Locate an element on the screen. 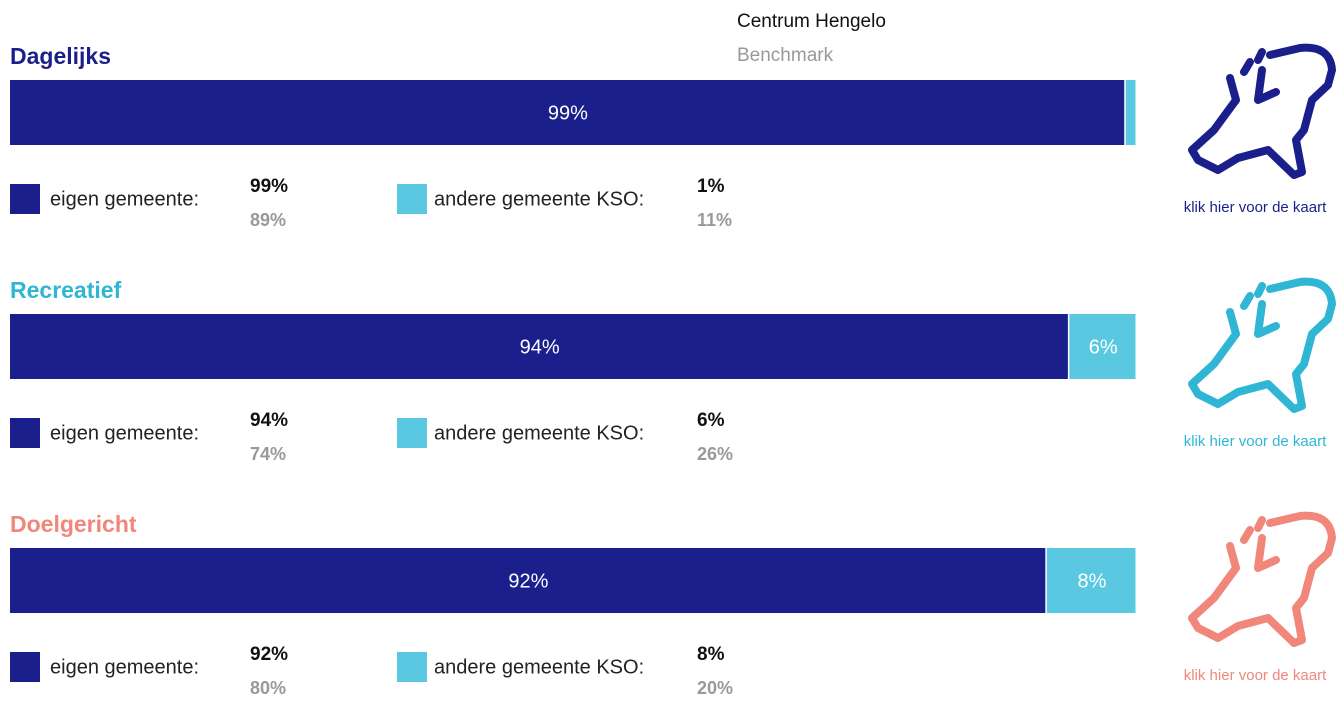 The image size is (1343, 702). legend-value: 1% is located at coordinates (711, 186).